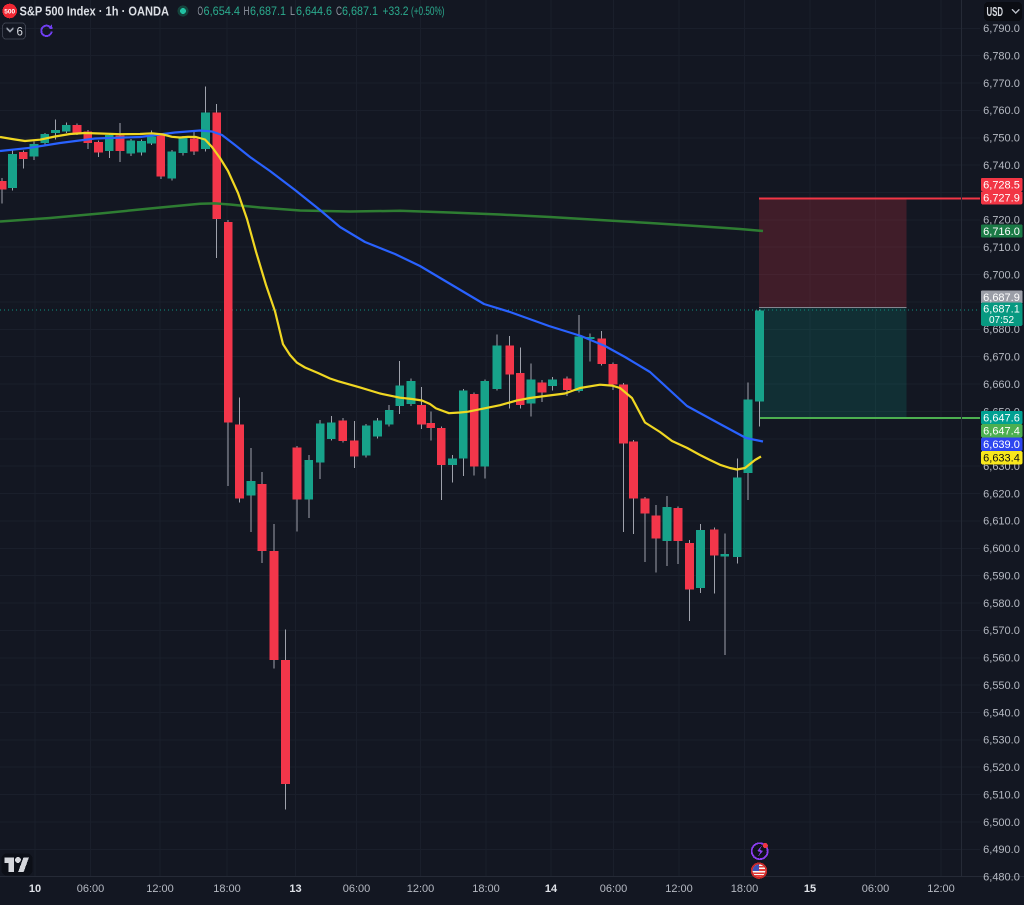 This screenshot has width=1024, height=905. Describe the element at coordinates (1001, 549) in the screenshot. I see `svg-text: 6,600.0` at that location.